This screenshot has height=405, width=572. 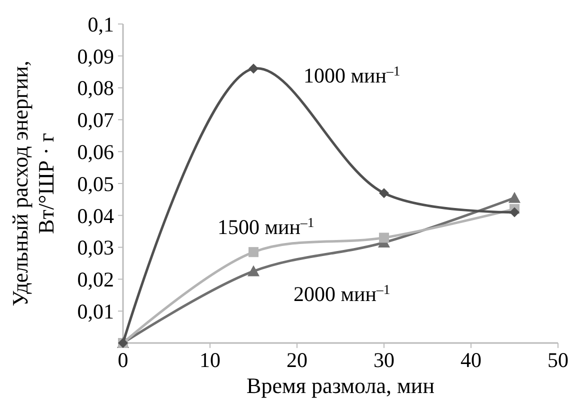 What do you see at coordinates (558, 360) in the screenshot?
I see `x-tick-label: 50` at bounding box center [558, 360].